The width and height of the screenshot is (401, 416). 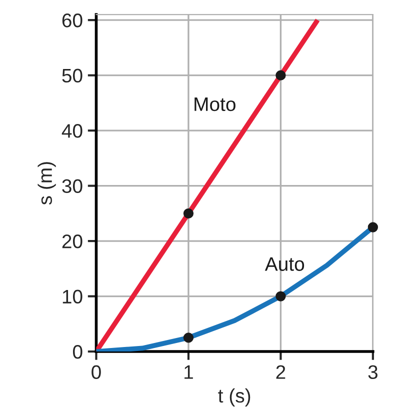 What do you see at coordinates (373, 372) in the screenshot?
I see `x-tick-label: 3` at bounding box center [373, 372].